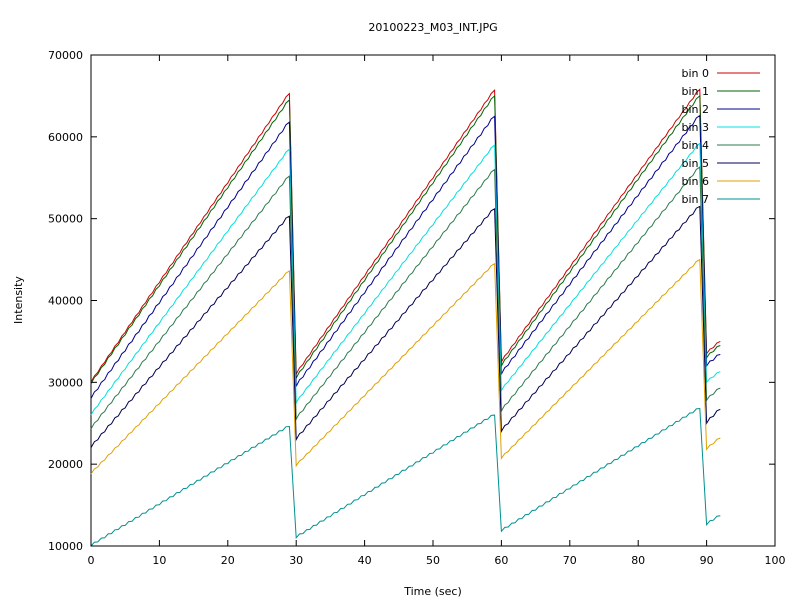 This screenshot has width=800, height=600. What do you see at coordinates (65, 382) in the screenshot?
I see `y-tick-label: 30000` at bounding box center [65, 382].